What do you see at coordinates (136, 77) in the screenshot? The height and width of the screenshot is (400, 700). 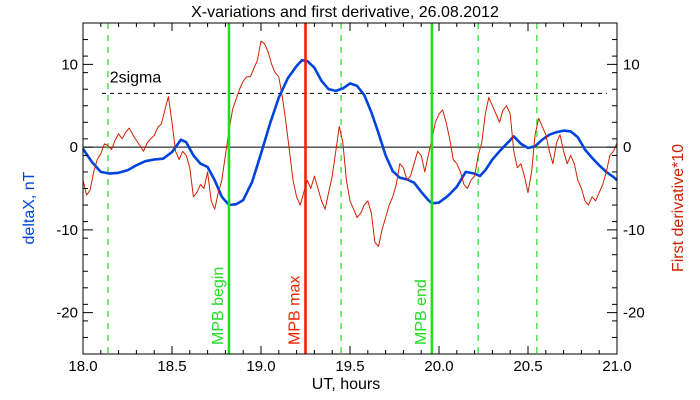 I see `sigma-label: 2sigma` at bounding box center [136, 77].